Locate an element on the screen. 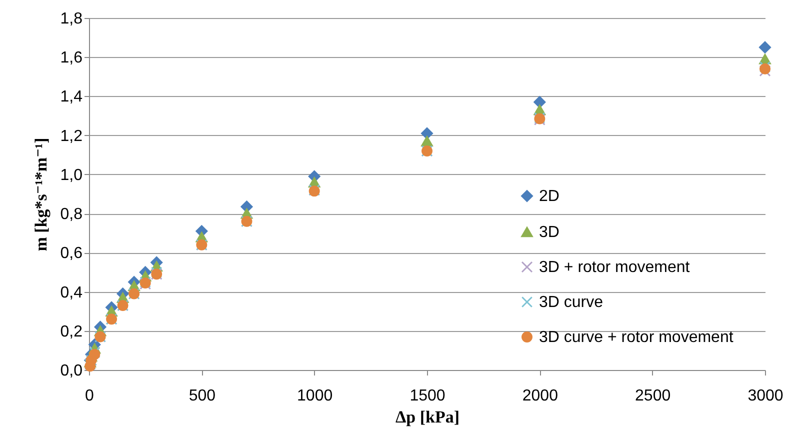 The height and width of the screenshot is (442, 786). y-tick-label: 1,8 is located at coordinates (71, 19).